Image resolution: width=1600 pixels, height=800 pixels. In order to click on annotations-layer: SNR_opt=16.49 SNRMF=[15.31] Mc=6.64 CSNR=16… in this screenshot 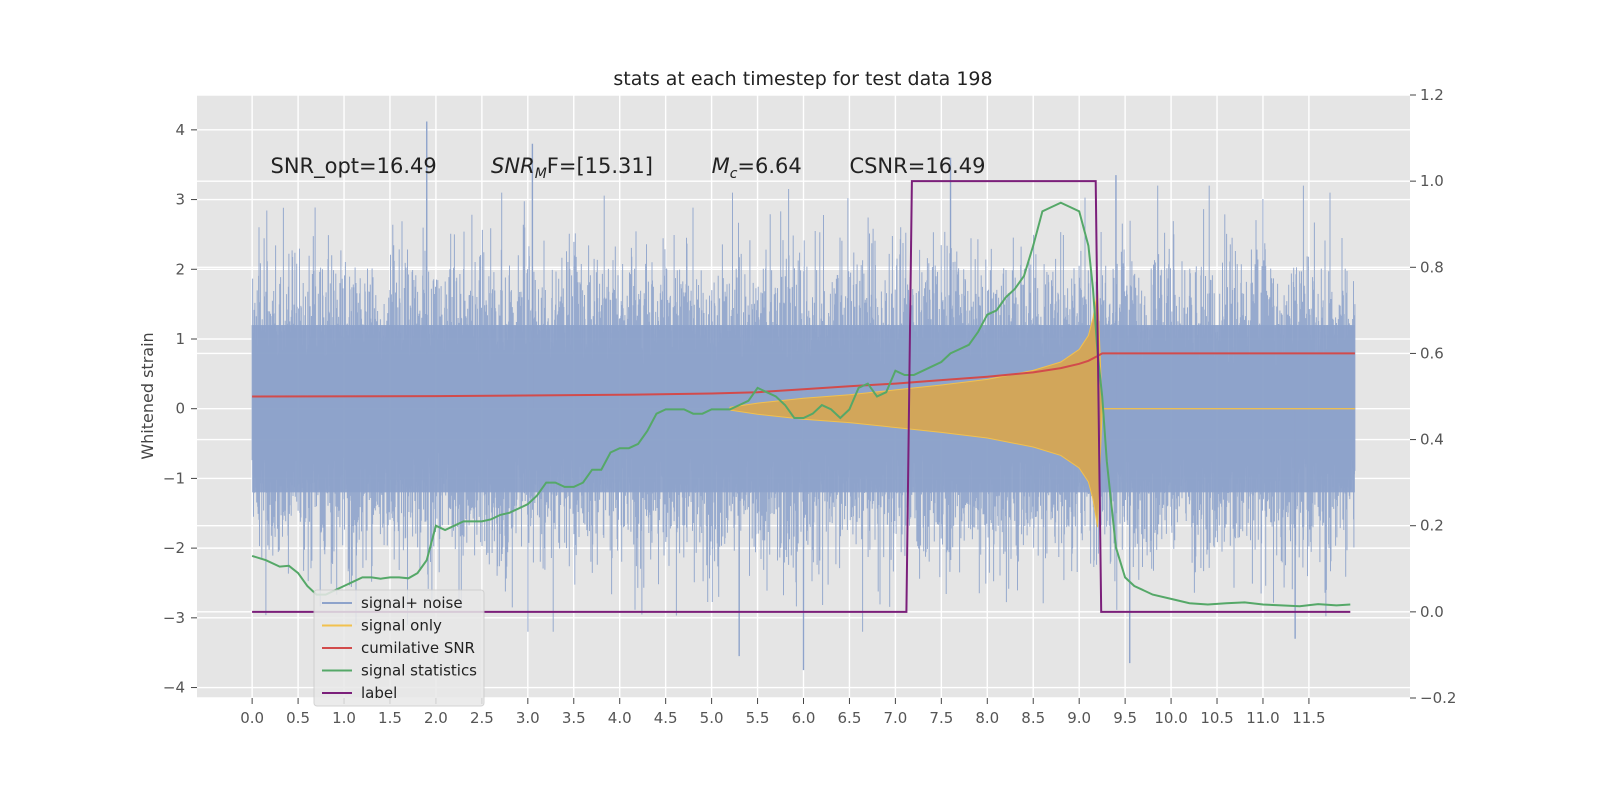, I will do `click(628, 168)`.